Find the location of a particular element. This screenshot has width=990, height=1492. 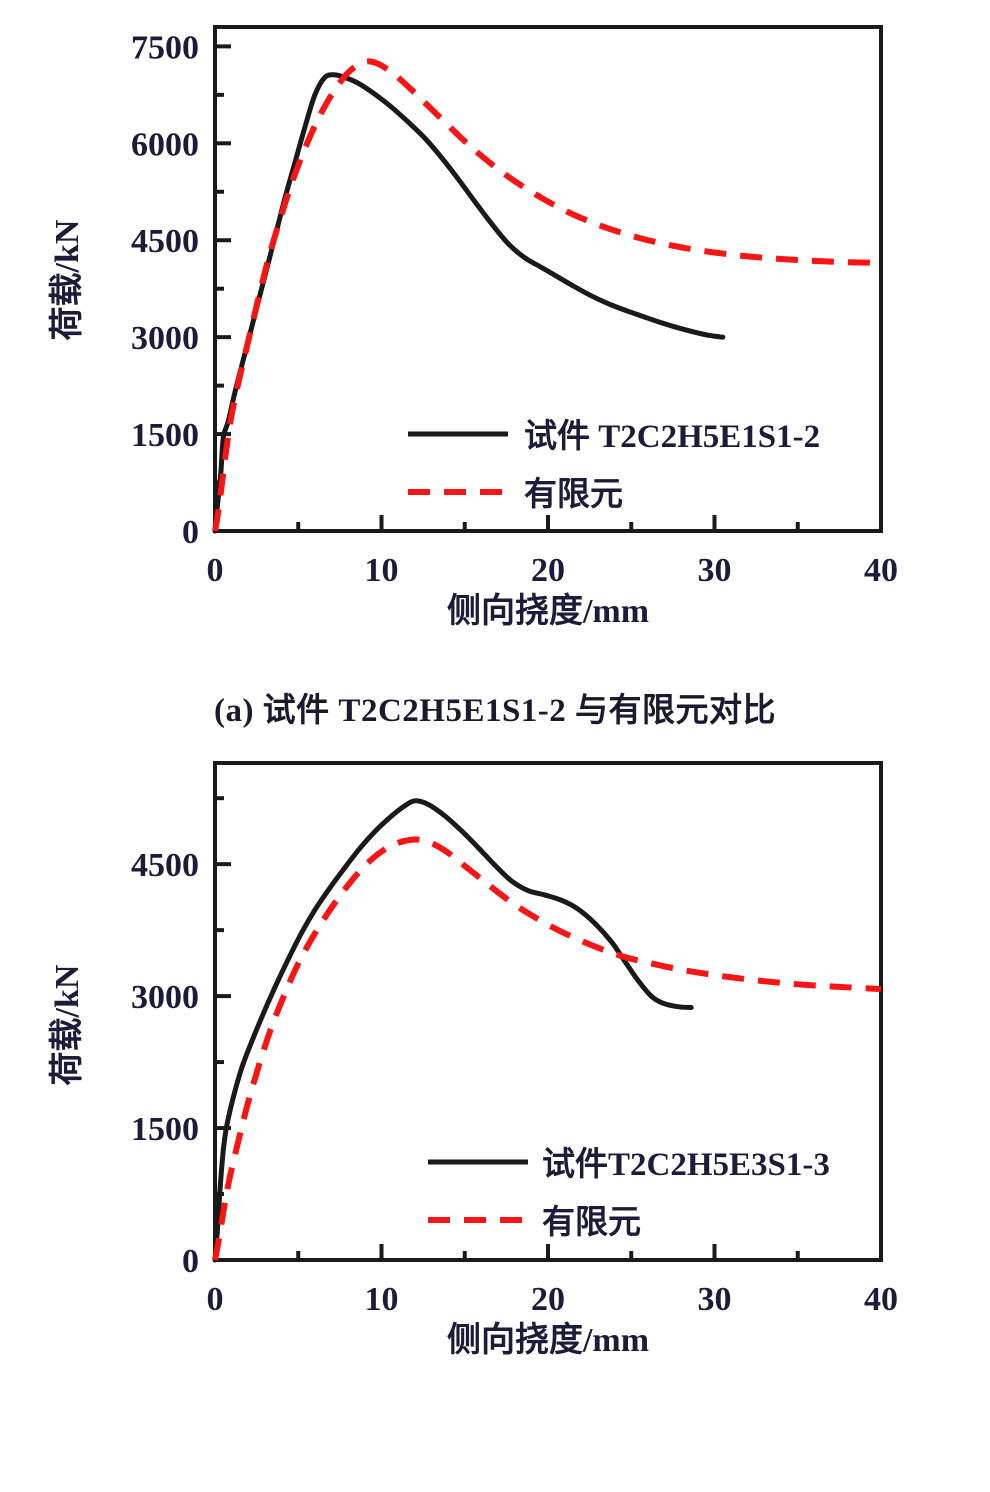

y-tick-label: 6000 is located at coordinates (165, 144).